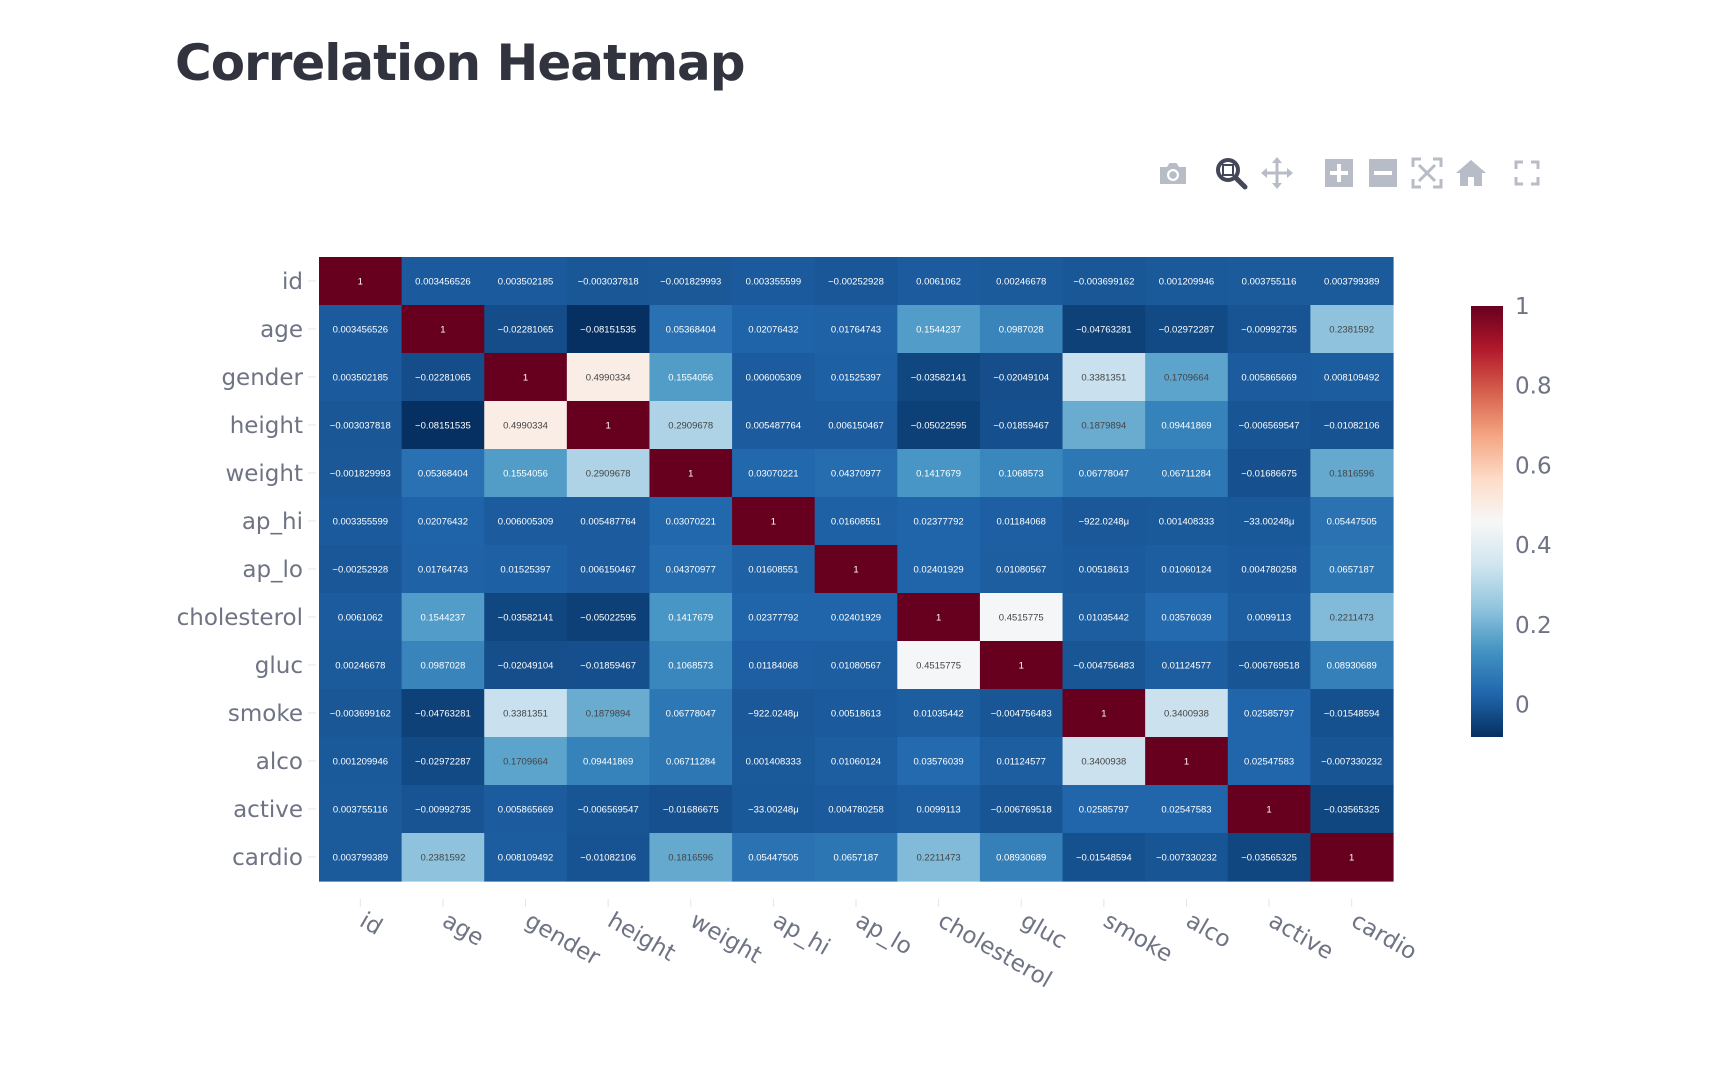 Image resolution: width=1712 pixels, height=1084 pixels. I want to click on reset-axes-button, so click(1471, 173).